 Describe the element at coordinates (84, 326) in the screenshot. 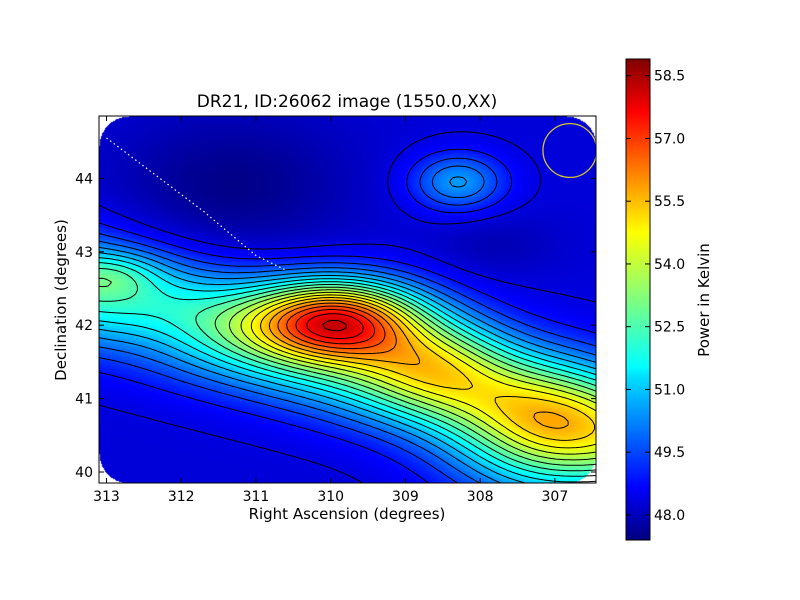

I see `y-tick-label: 42` at that location.